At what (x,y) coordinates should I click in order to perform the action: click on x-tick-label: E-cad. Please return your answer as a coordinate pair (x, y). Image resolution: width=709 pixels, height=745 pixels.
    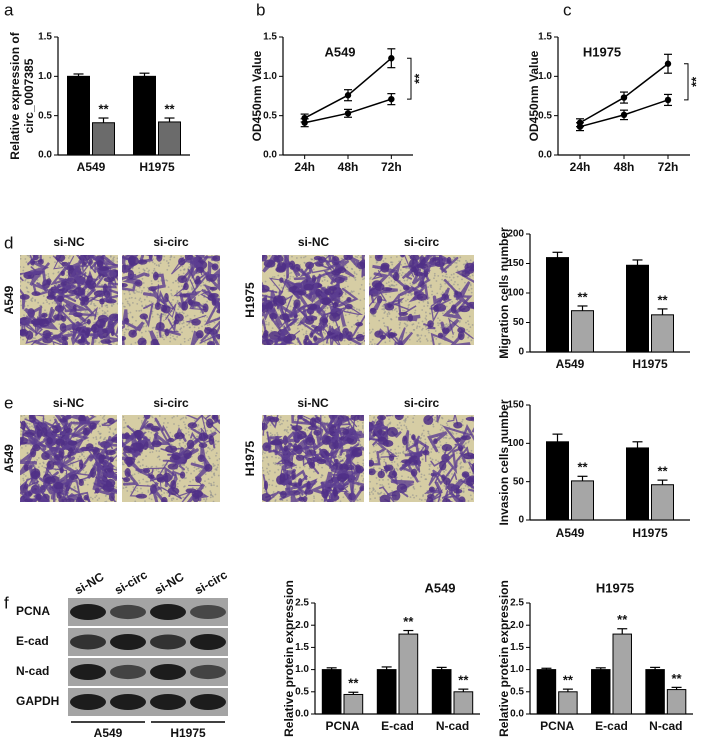
    Looking at the image, I should click on (397, 726).